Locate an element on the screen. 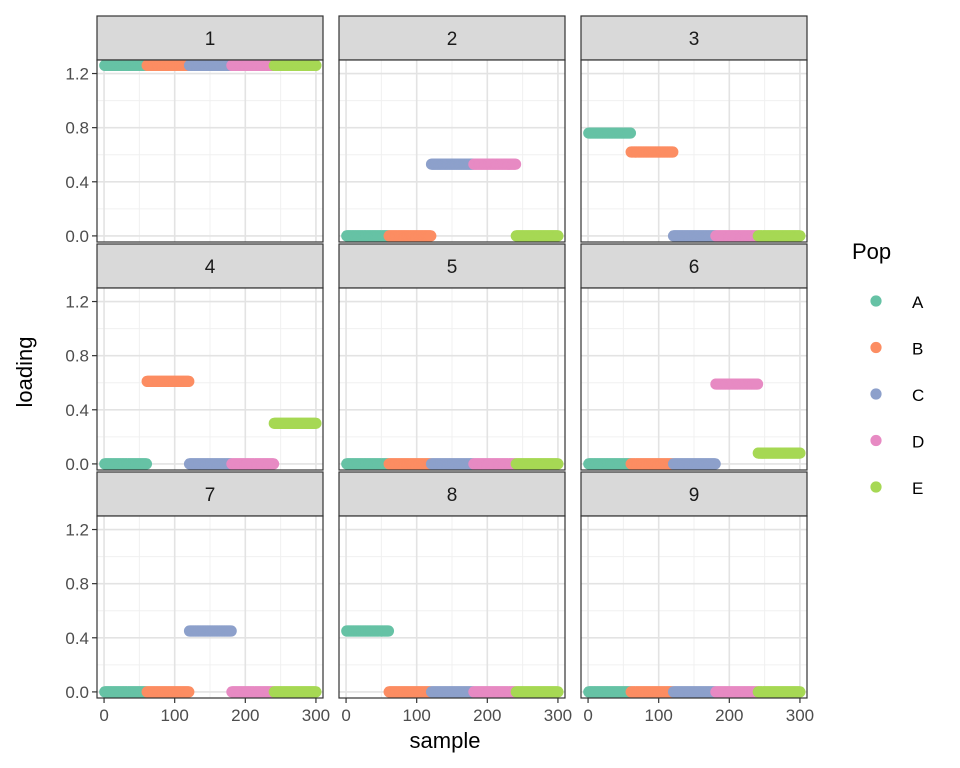 The height and width of the screenshot is (768, 960). facet-panel-5: 5 is located at coordinates (452, 357).